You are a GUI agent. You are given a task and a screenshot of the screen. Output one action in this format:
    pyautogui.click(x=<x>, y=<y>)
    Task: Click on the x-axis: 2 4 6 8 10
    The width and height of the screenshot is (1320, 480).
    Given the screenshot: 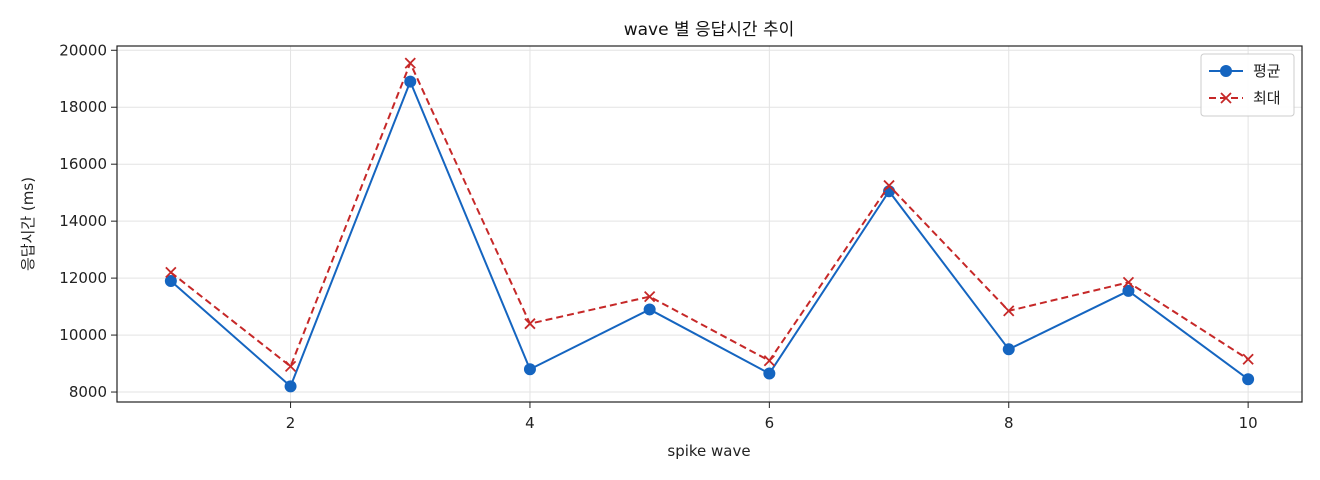 What is the action you would take?
    pyautogui.click(x=772, y=417)
    